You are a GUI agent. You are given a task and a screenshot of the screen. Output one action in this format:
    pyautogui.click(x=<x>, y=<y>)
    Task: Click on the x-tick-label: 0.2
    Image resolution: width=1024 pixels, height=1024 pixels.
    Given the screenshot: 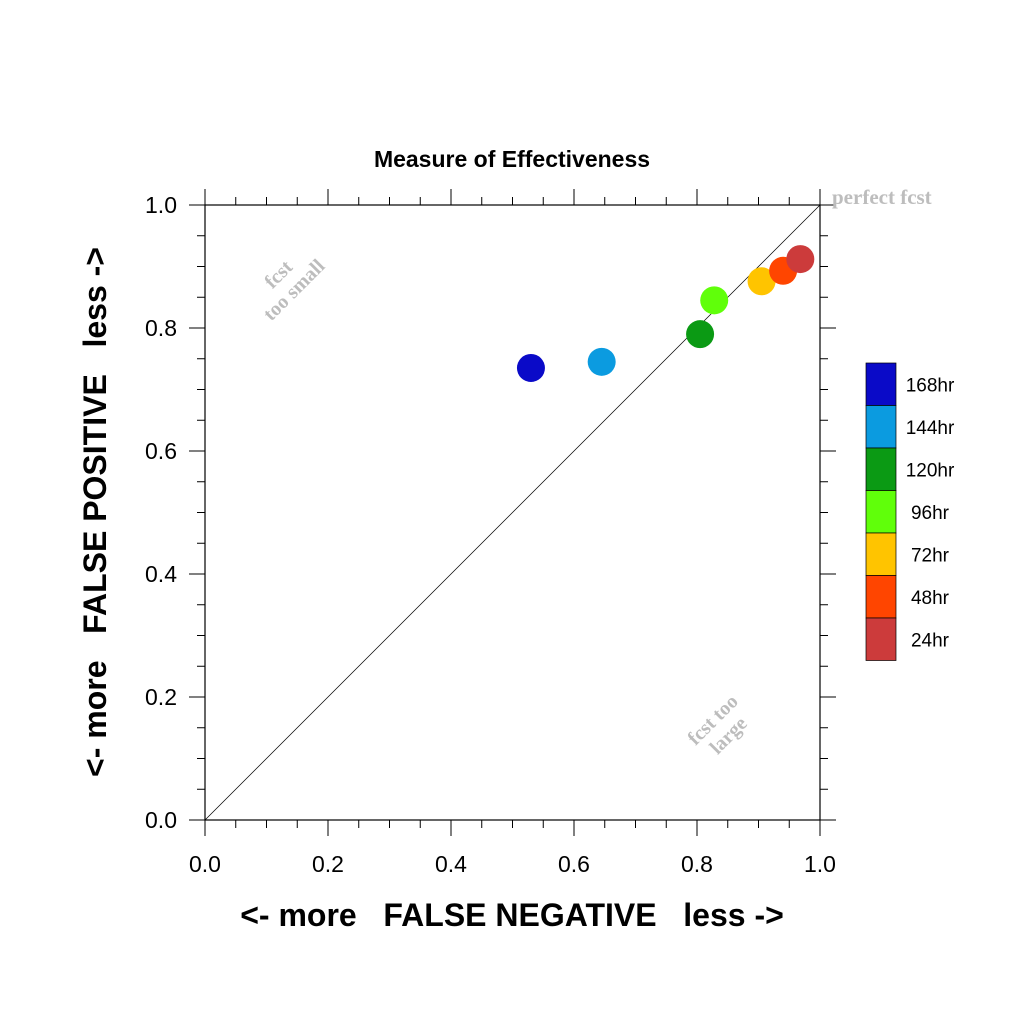 What is the action you would take?
    pyautogui.click(x=328, y=864)
    